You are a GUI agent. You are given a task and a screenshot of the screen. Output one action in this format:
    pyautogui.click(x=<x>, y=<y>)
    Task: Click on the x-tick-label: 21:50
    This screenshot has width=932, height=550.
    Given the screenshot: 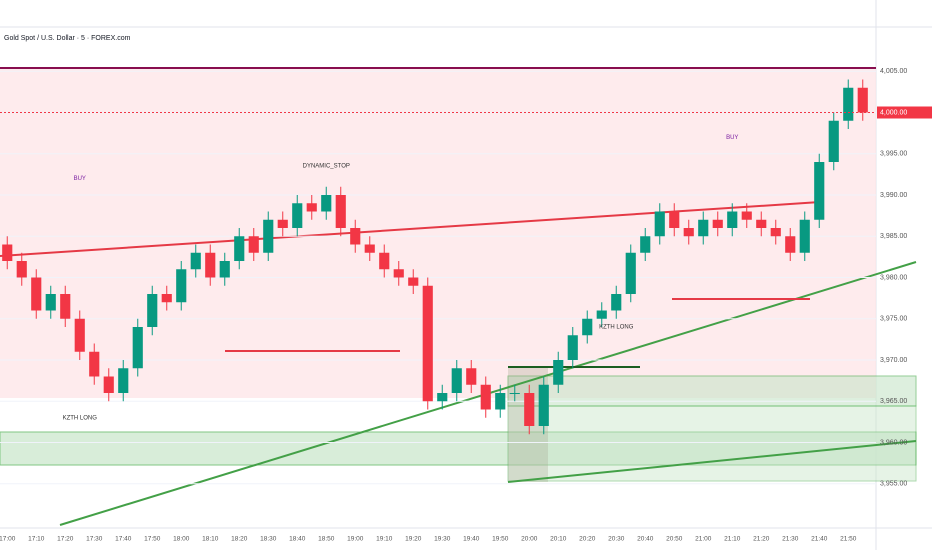 What is the action you would take?
    pyautogui.click(x=848, y=539)
    